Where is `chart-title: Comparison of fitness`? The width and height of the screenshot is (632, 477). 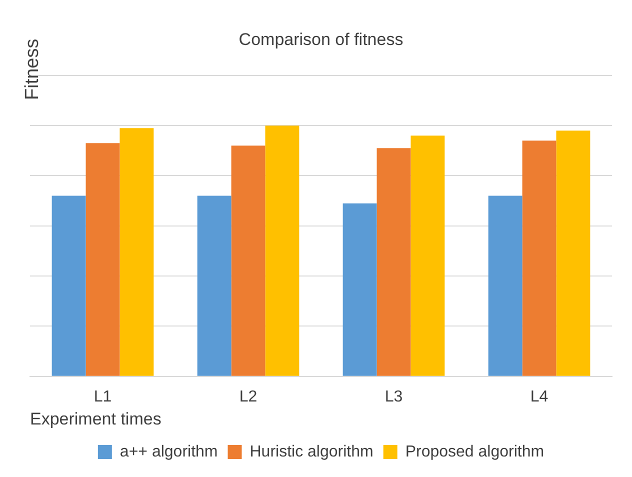 chart-title: Comparison of fitness is located at coordinates (321, 39).